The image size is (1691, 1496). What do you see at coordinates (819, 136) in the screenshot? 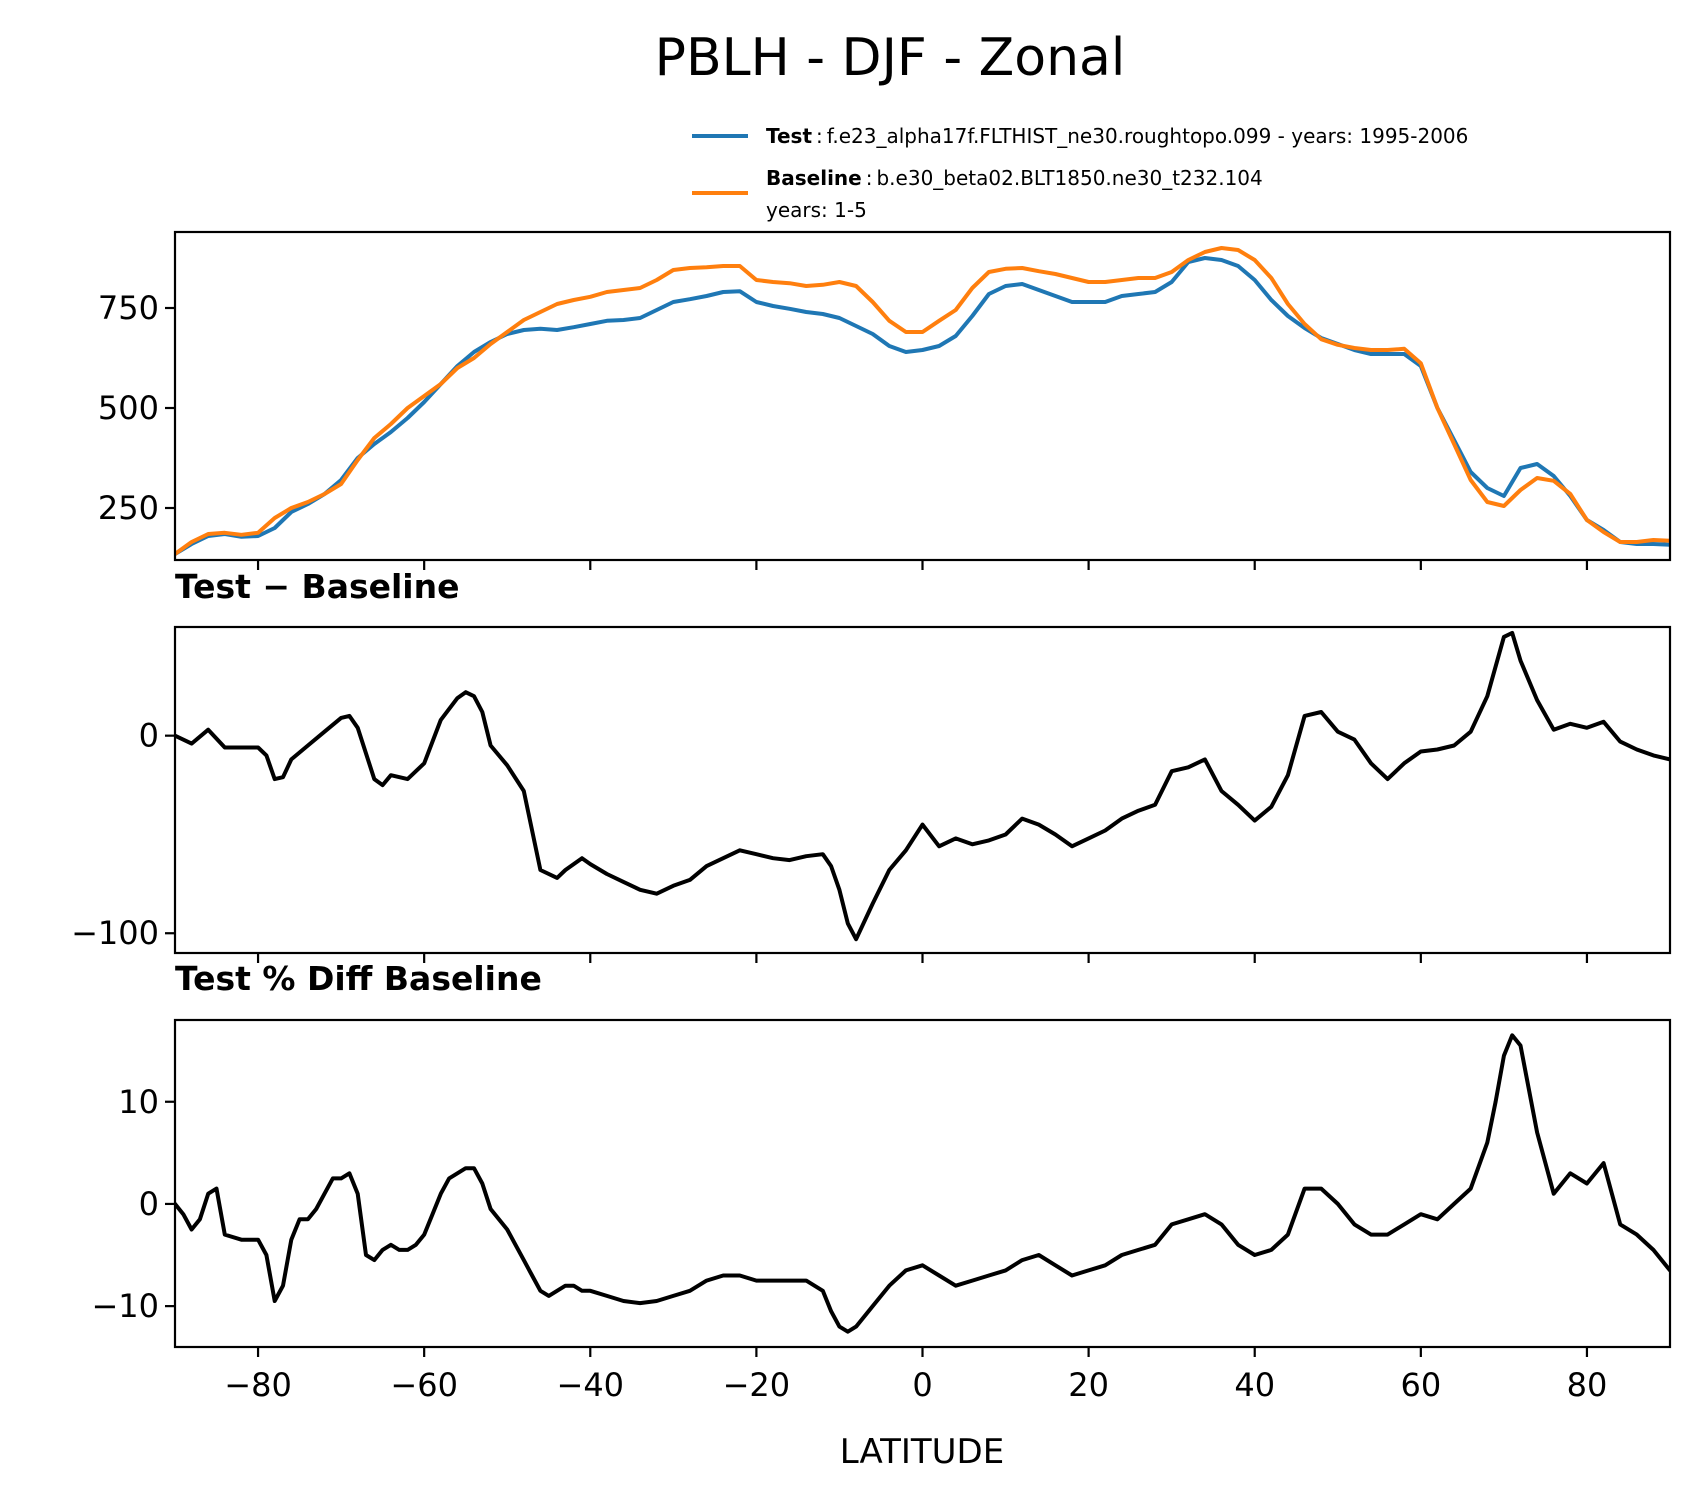
I see `legend-test-sep: :` at bounding box center [819, 136].